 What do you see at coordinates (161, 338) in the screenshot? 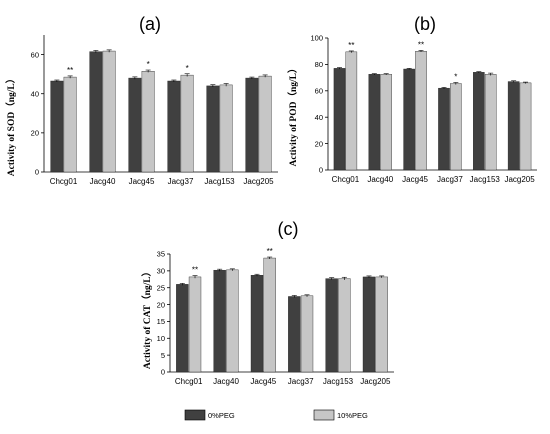
I see `y-tick-label: 10` at bounding box center [161, 338].